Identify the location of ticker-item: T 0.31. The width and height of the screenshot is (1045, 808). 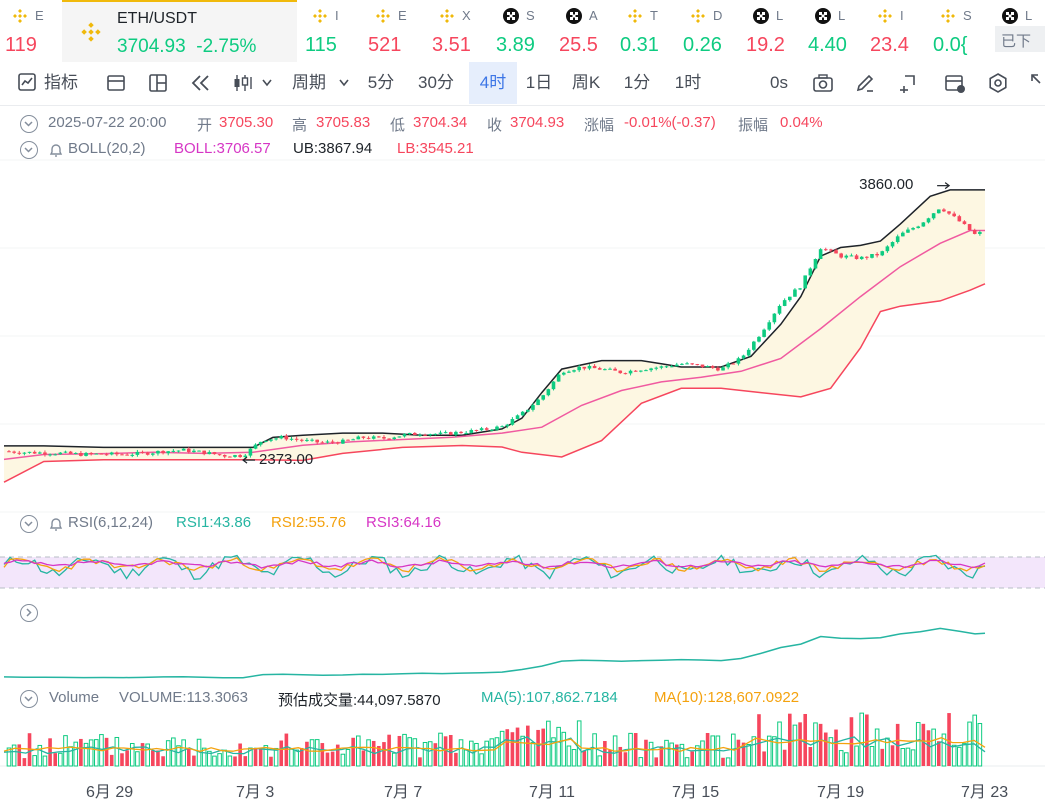
(650, 31).